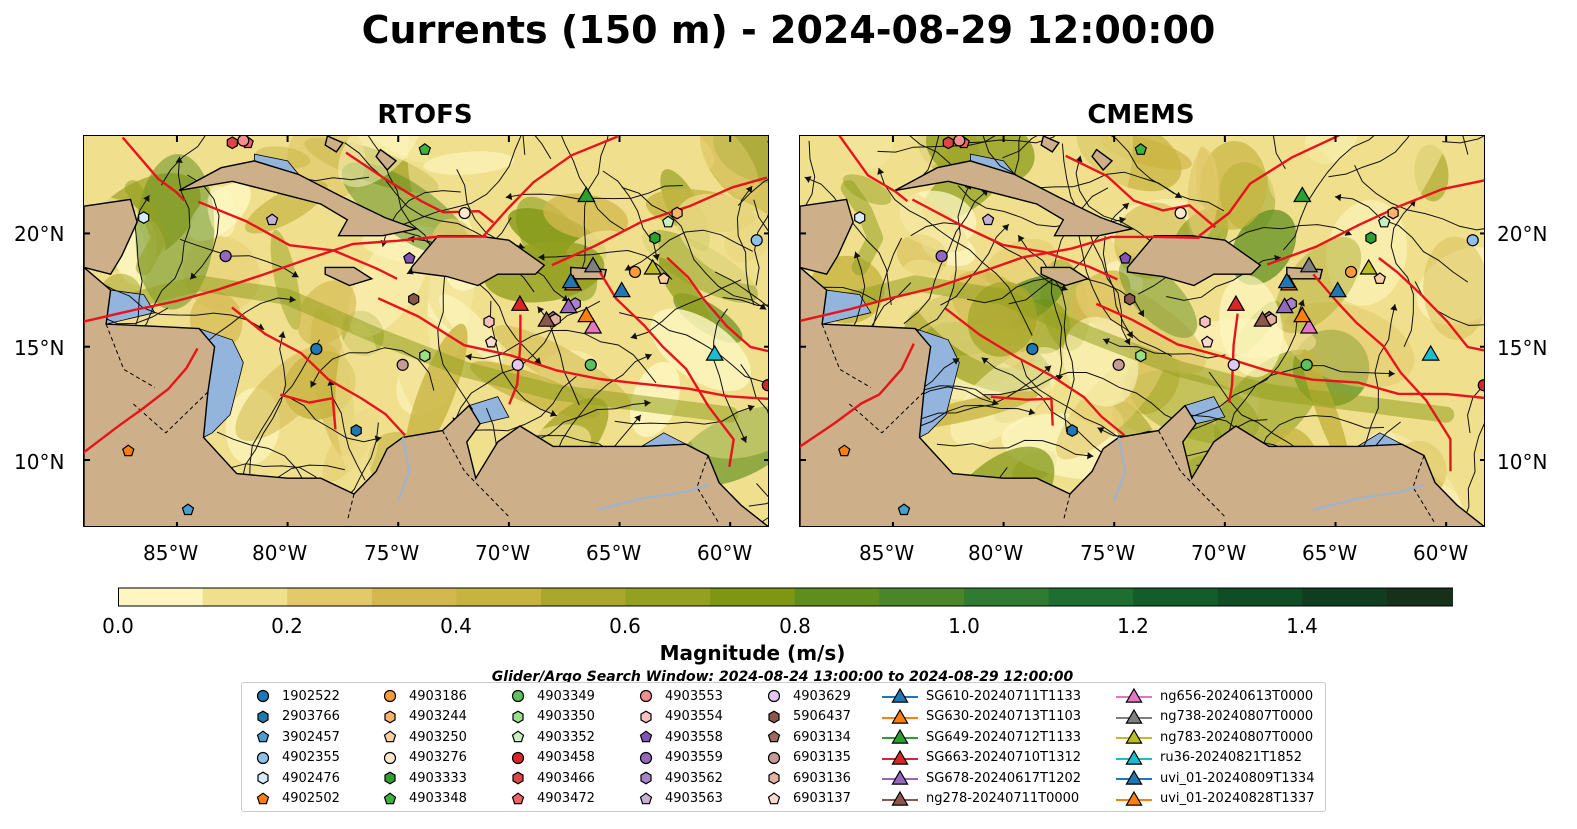 Image resolution: width=1577 pixels, height=829 pixels. Describe the element at coordinates (423, 758) in the screenshot. I see `legend-entry: 4903276` at that location.